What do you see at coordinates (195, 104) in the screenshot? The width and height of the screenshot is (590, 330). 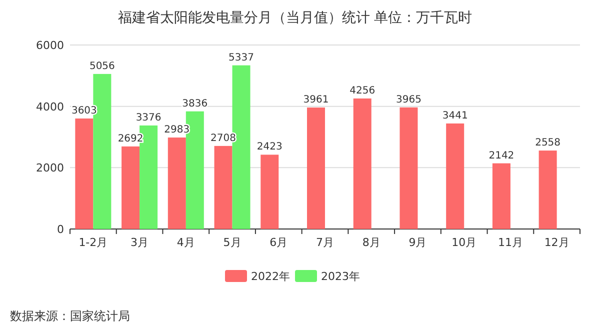 I see `data-label: 3836` at bounding box center [195, 104].